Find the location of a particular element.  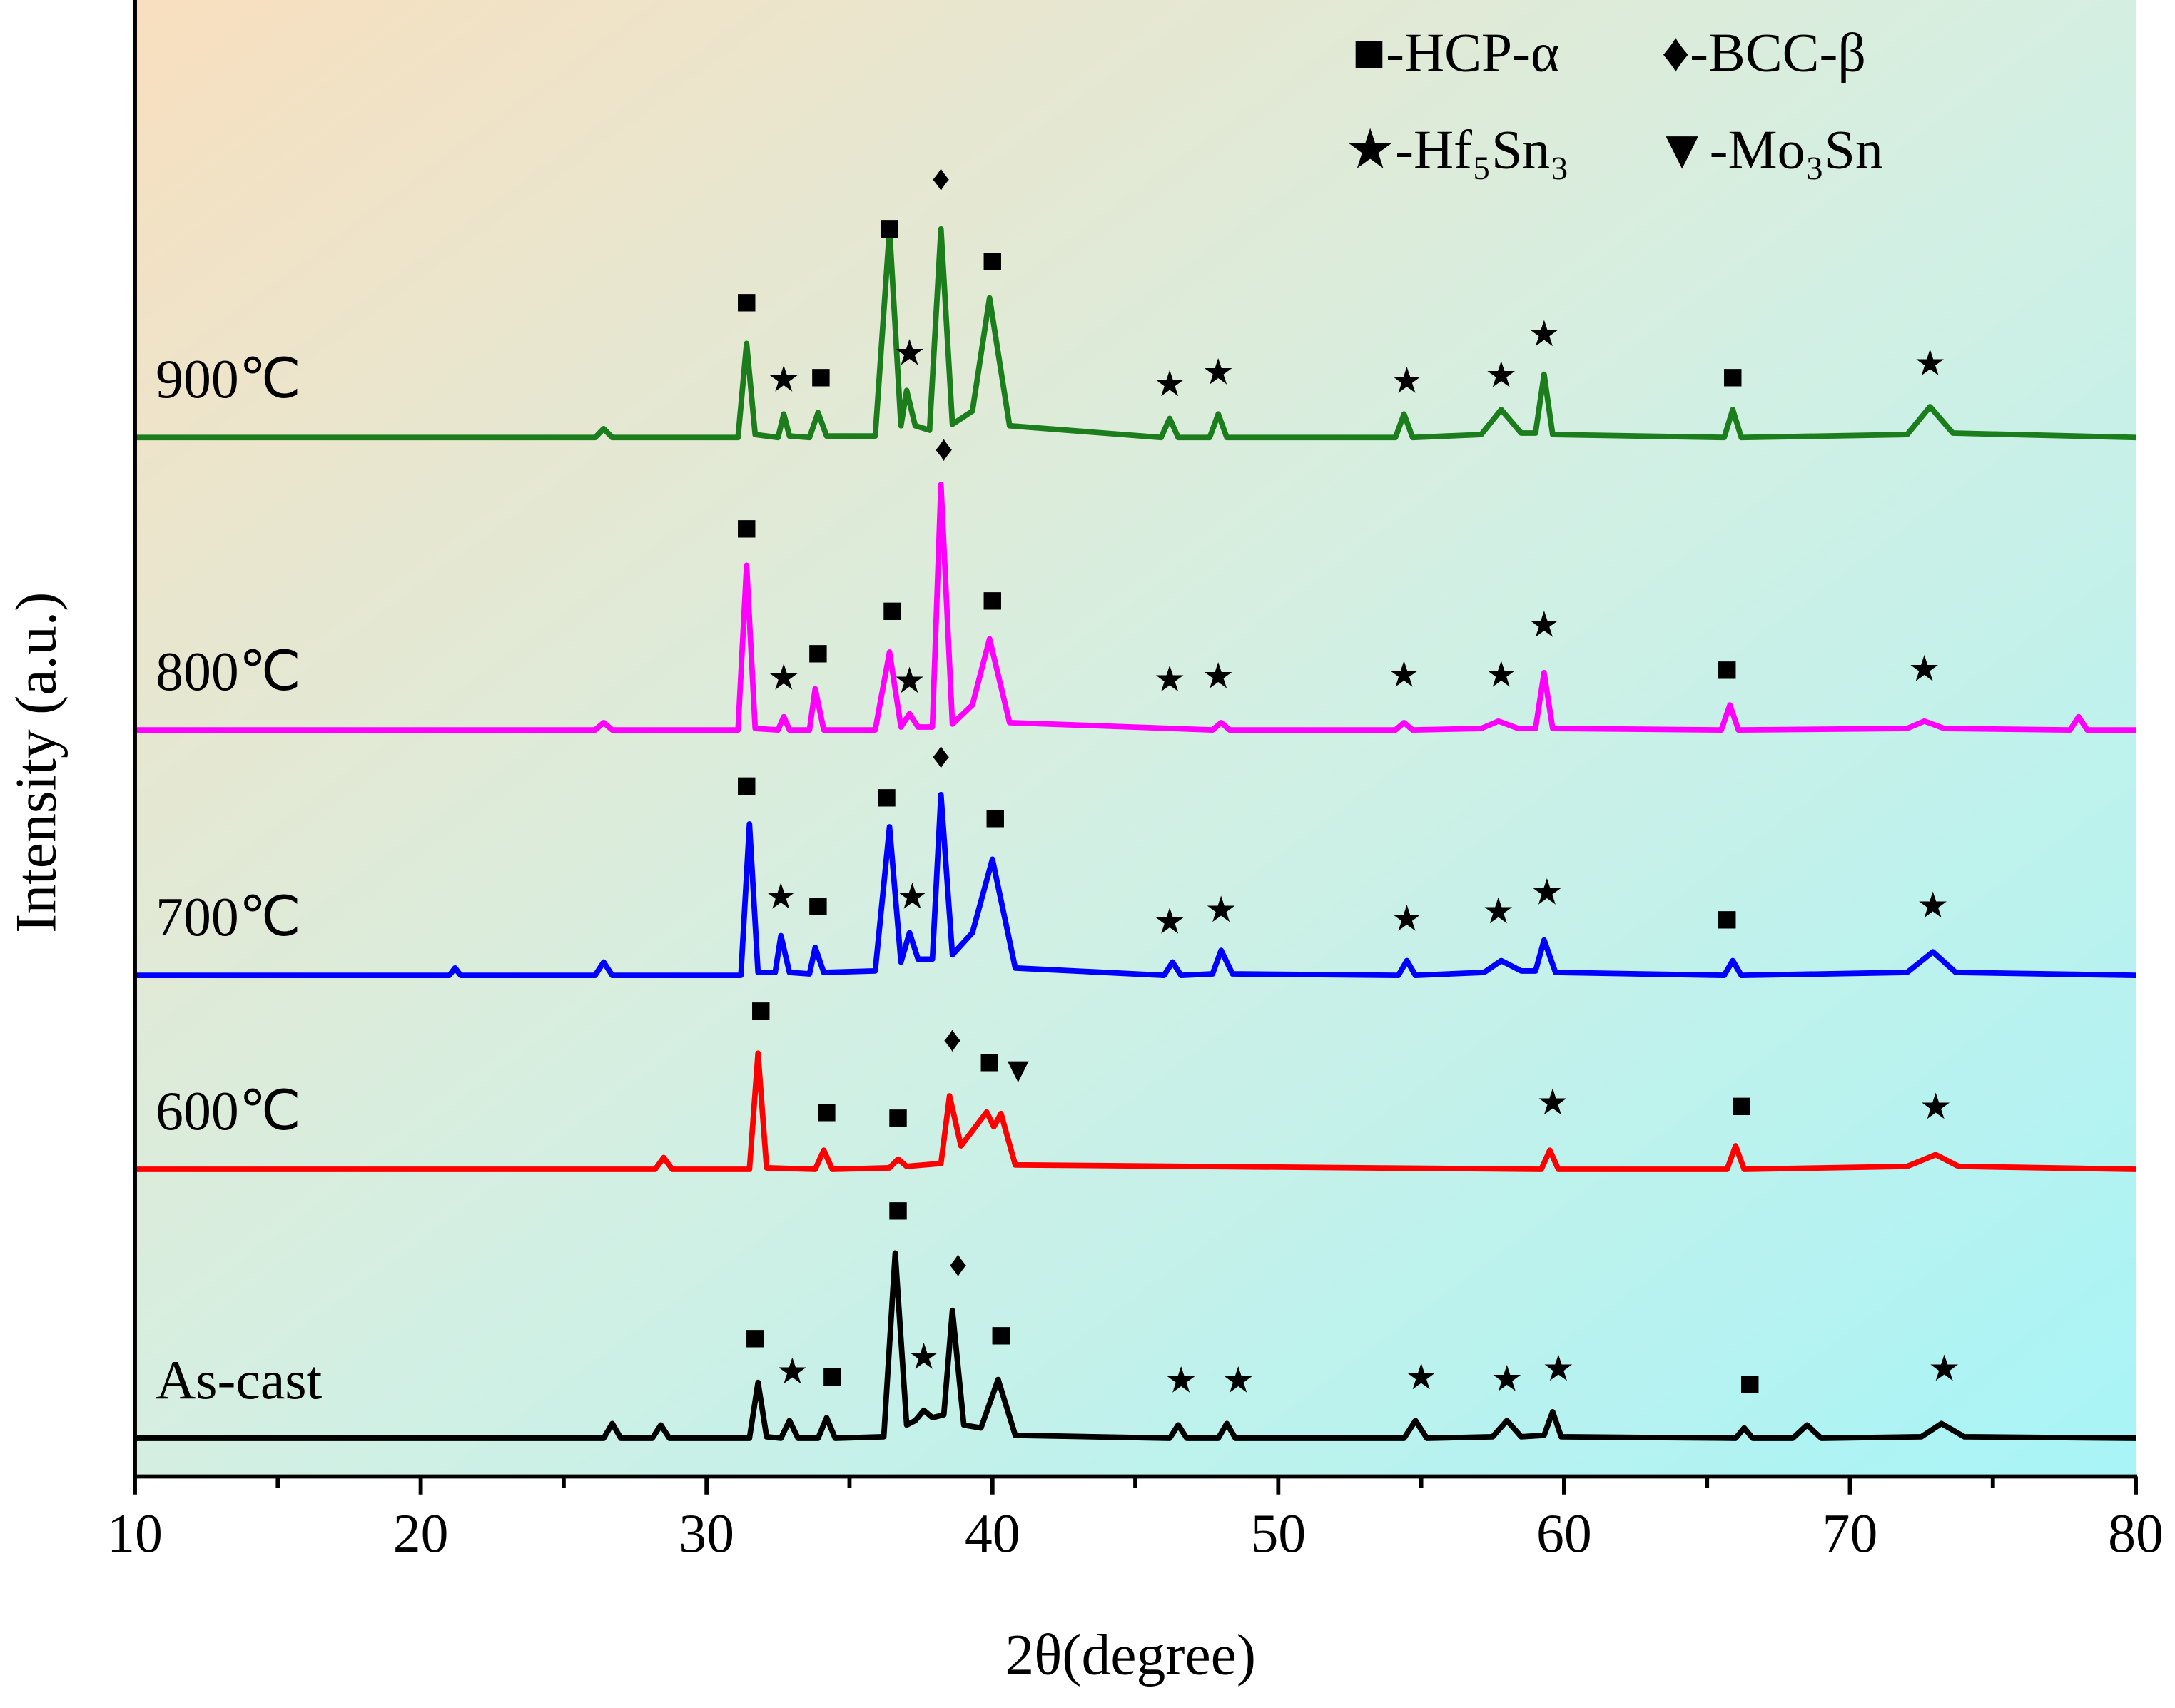

peak-marker: ▼ is located at coordinates (1018, 1070).